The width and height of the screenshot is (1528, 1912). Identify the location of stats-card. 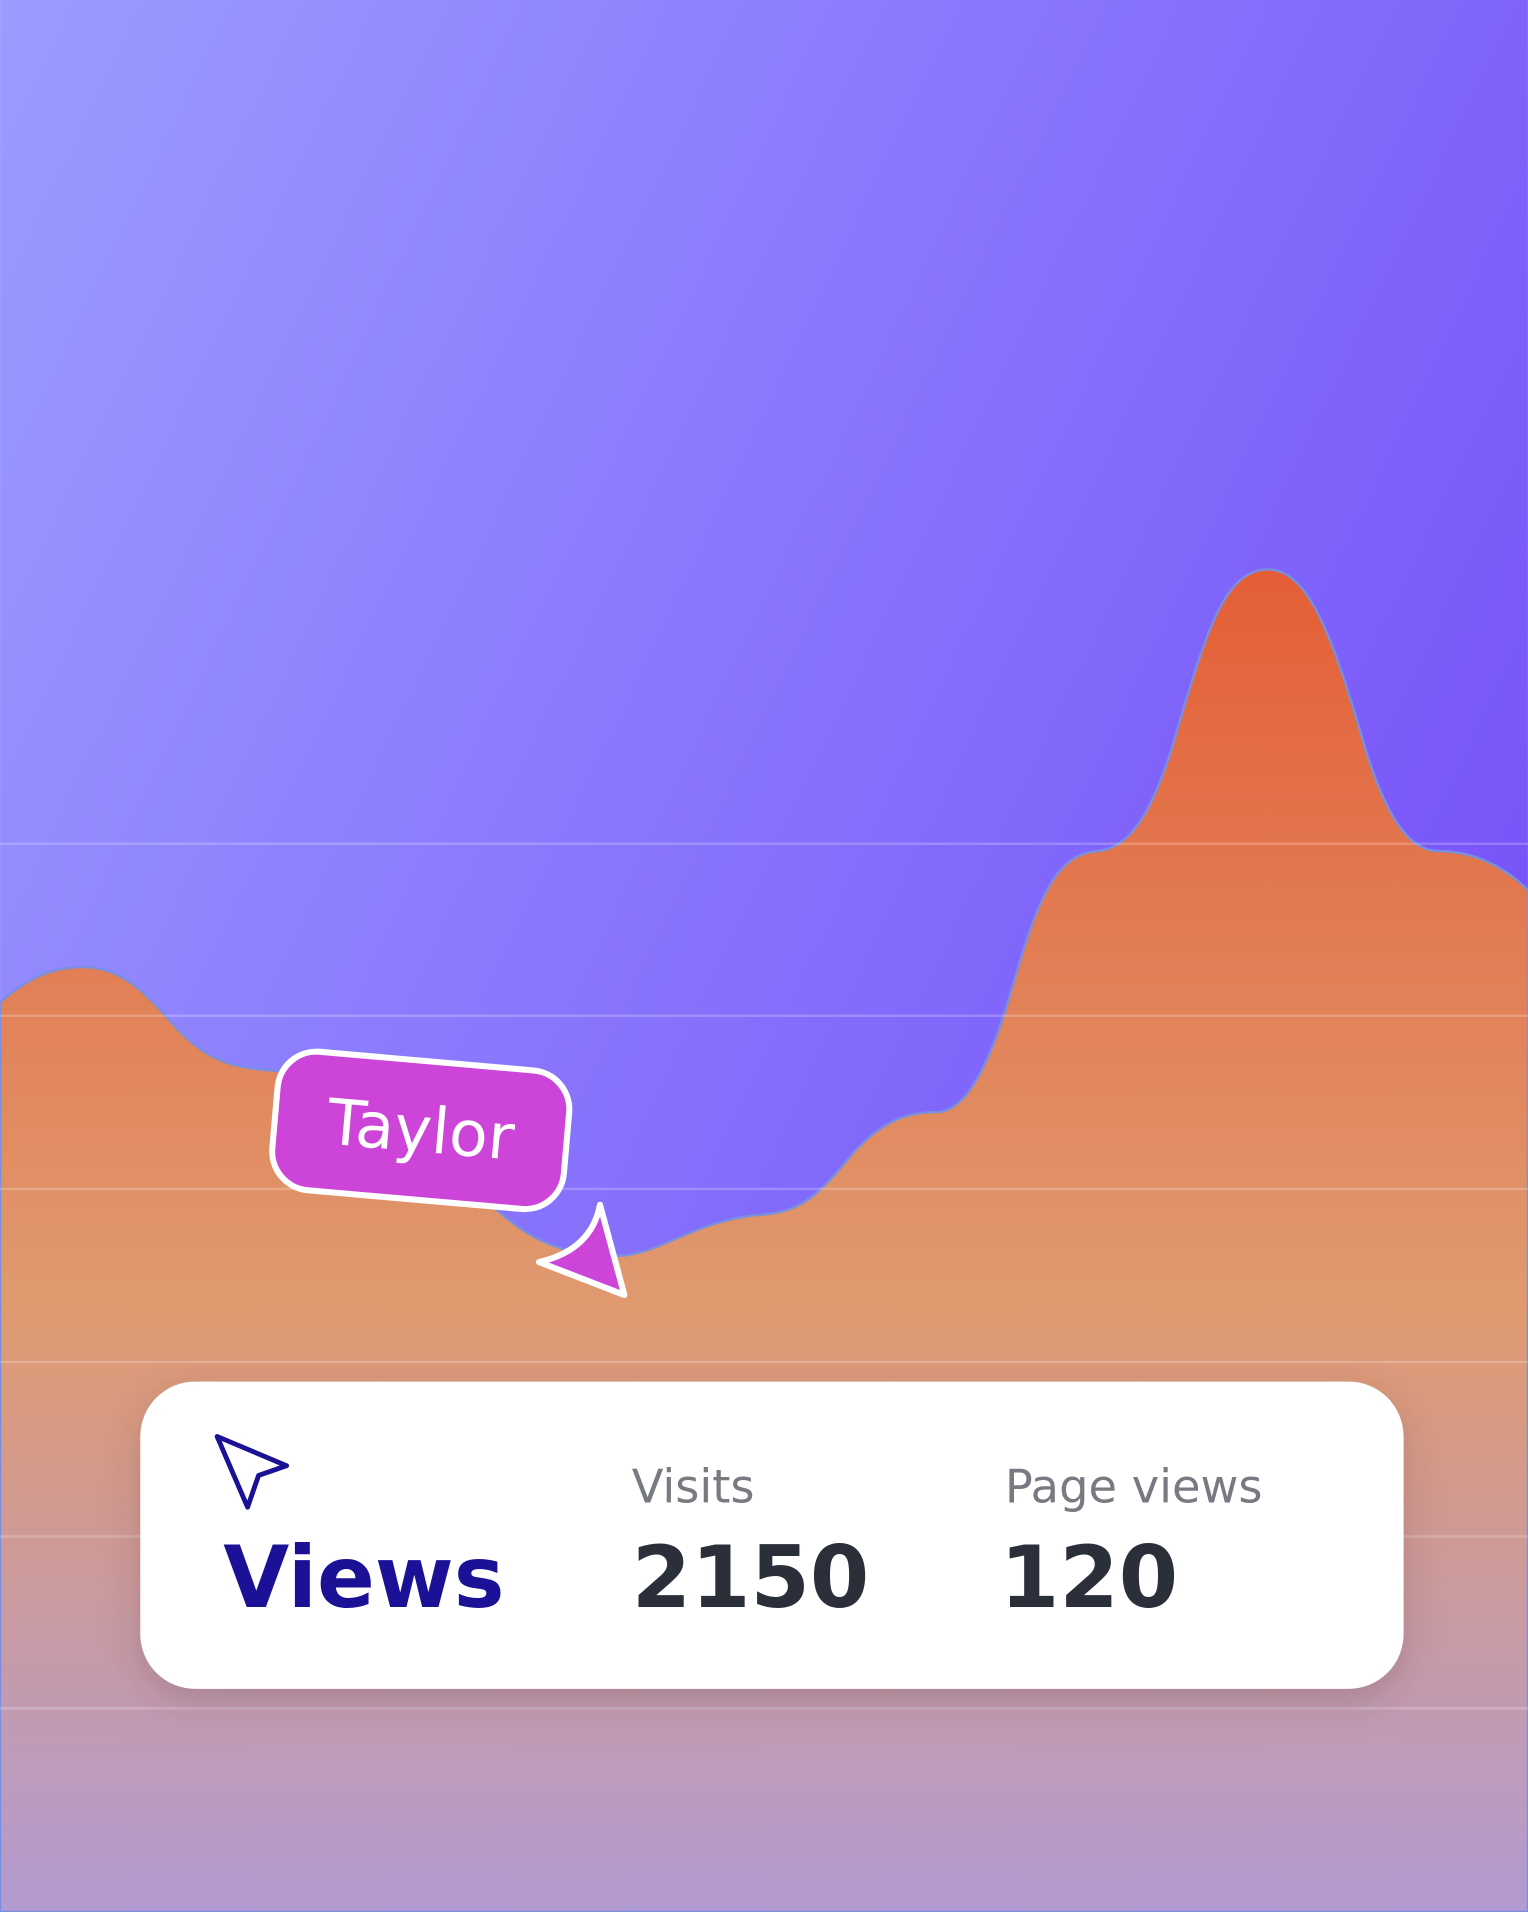
(772, 1535).